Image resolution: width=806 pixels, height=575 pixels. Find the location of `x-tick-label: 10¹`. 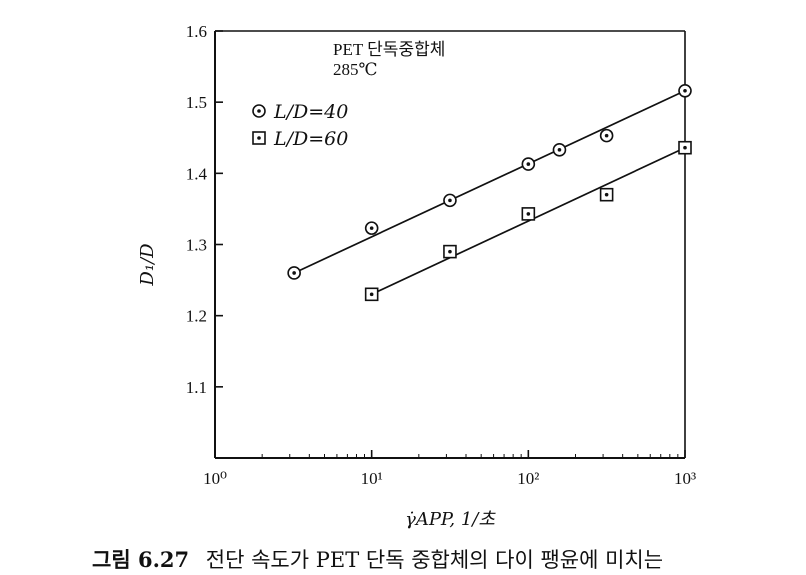

x-tick-label: 10¹ is located at coordinates (372, 478).